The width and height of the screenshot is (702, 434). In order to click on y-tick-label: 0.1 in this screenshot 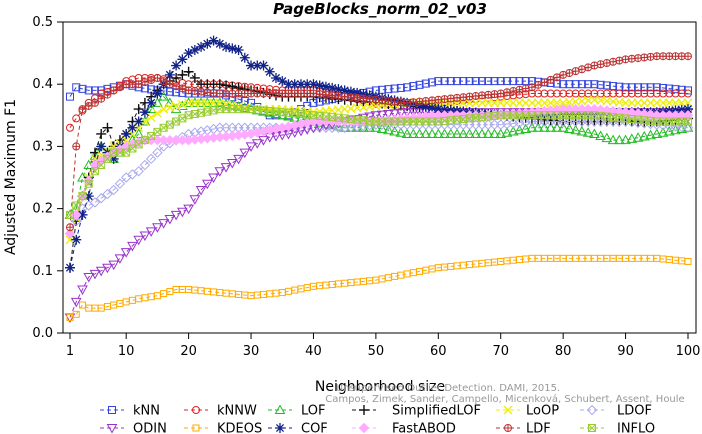, I will do `click(42, 271)`.